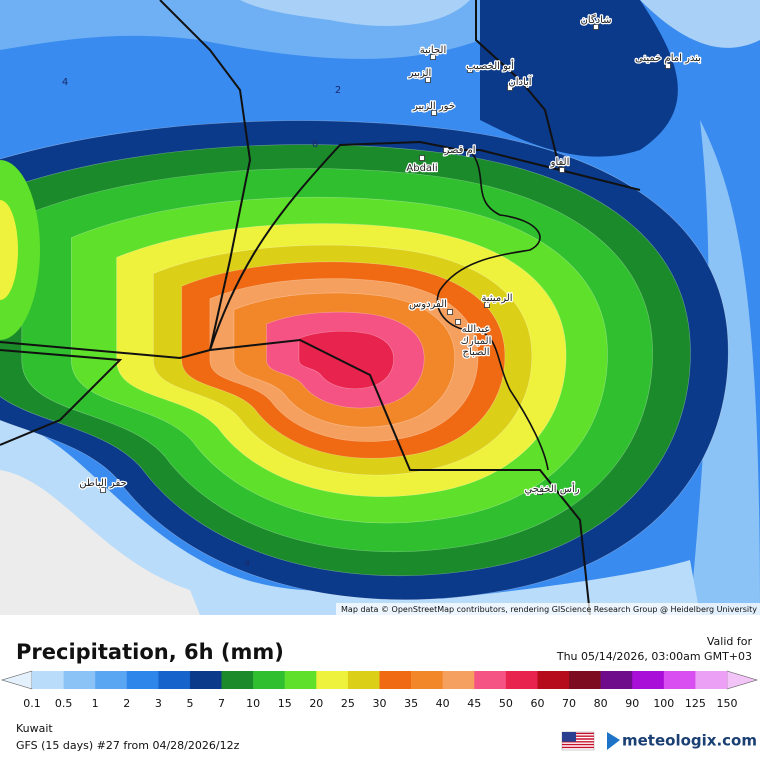  What do you see at coordinates (189, 703) in the screenshot?
I see `legend-label: 5` at bounding box center [189, 703].